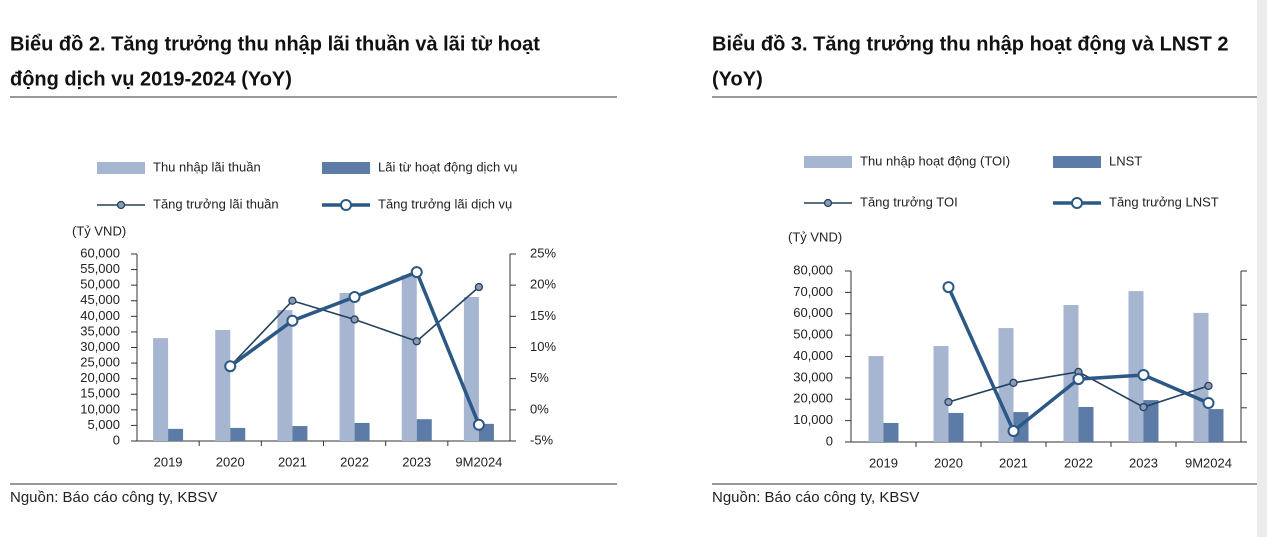 This screenshot has width=1267, height=537. Describe the element at coordinates (100, 362) in the screenshot. I see `y-tick-label: 25,000` at that location.